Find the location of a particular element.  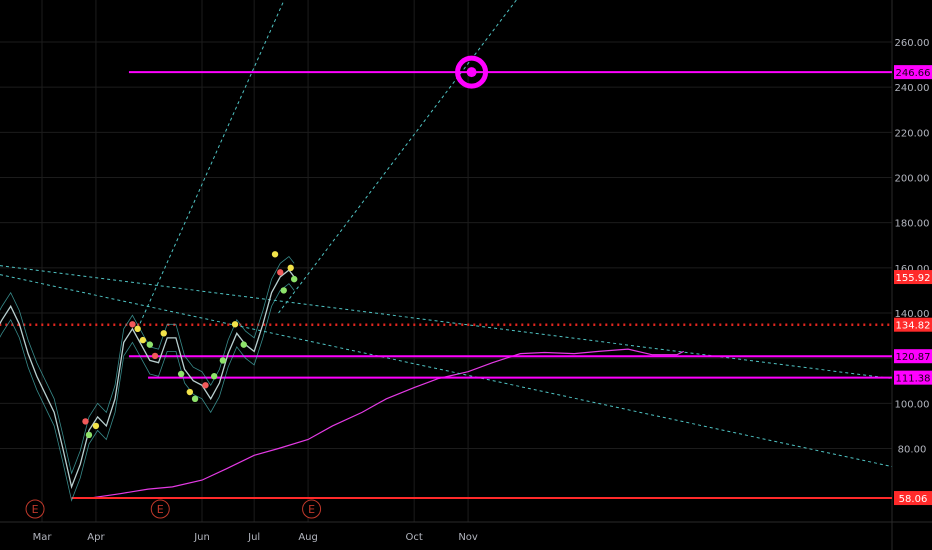

candle-dots-layer is located at coordinates (190, 345).